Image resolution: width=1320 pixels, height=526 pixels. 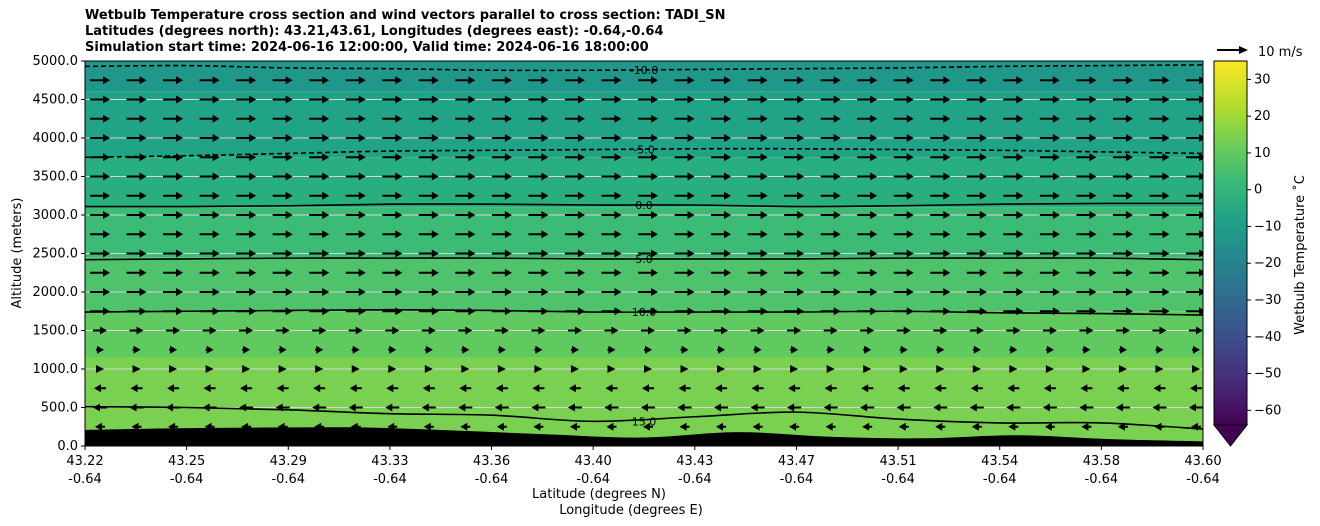 What do you see at coordinates (1267, 337) in the screenshot?
I see `colorbar-tick-label: −40` at bounding box center [1267, 337].